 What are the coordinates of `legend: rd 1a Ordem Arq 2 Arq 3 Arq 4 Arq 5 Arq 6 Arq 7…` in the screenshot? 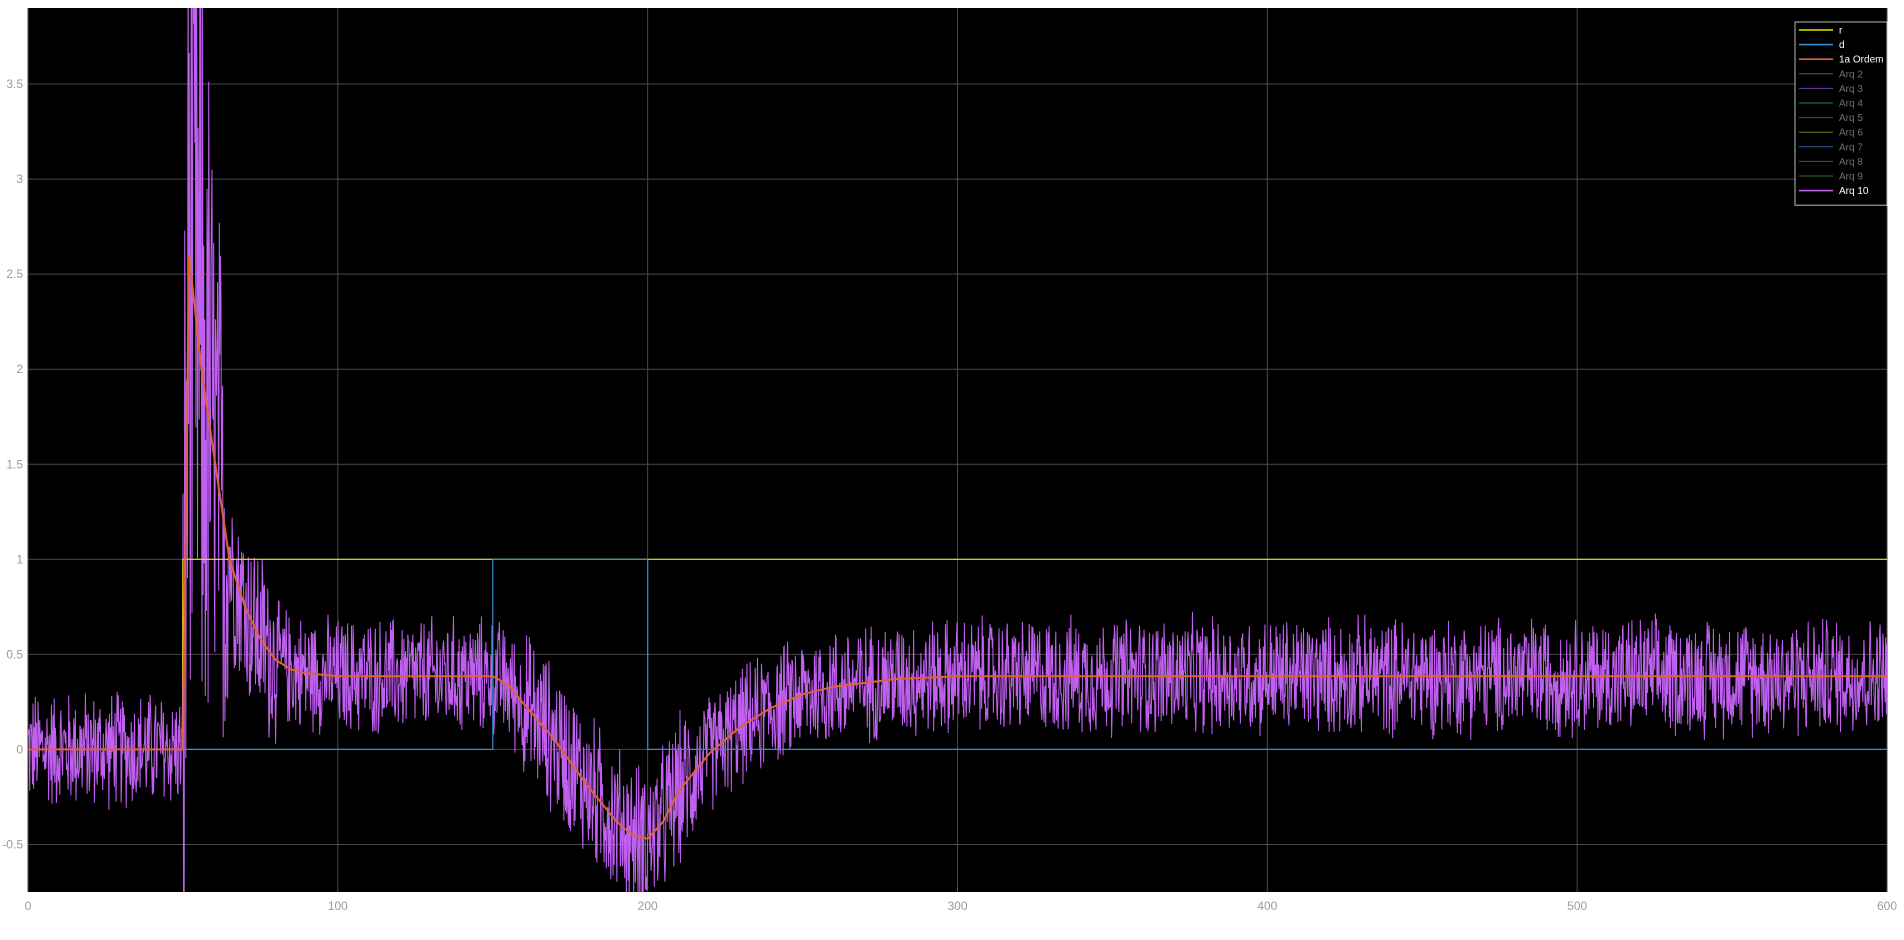 It's located at (1841, 113).